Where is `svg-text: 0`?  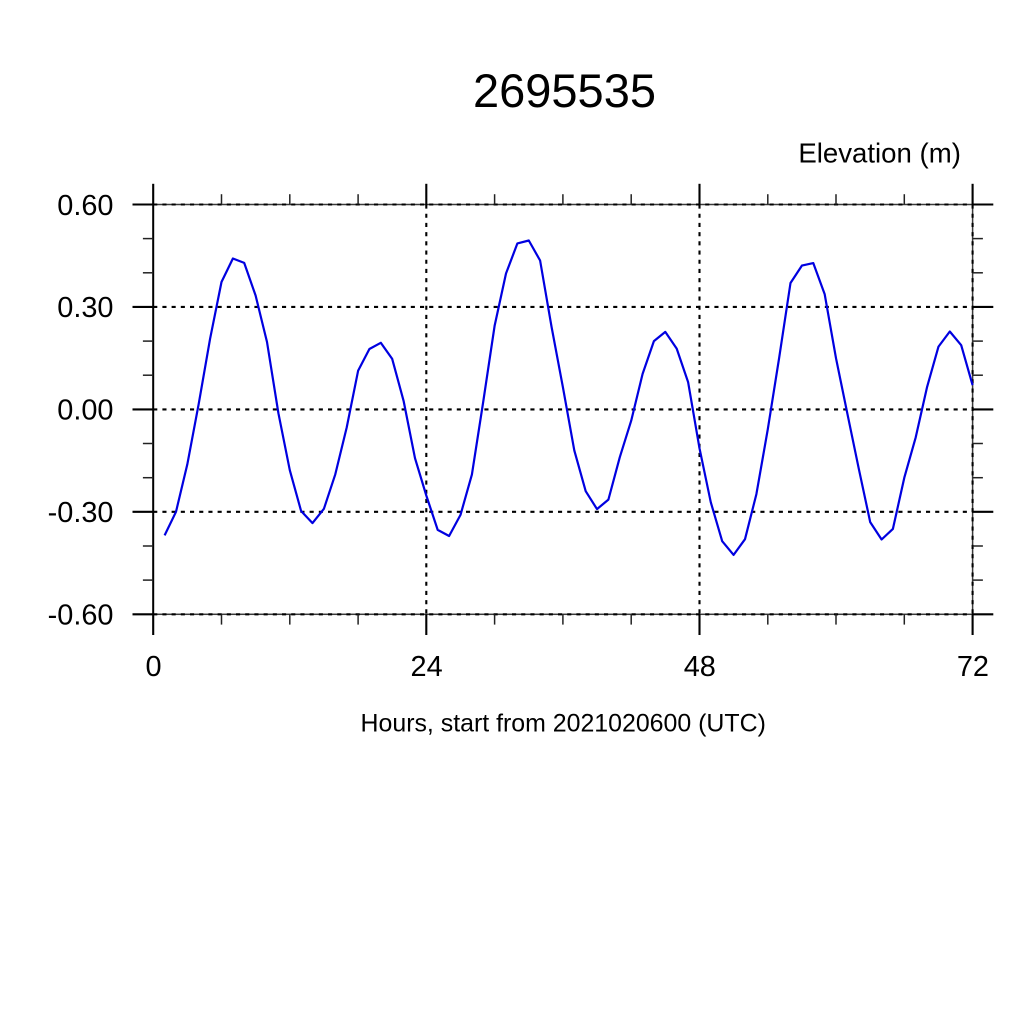 svg-text: 0 is located at coordinates (153, 667).